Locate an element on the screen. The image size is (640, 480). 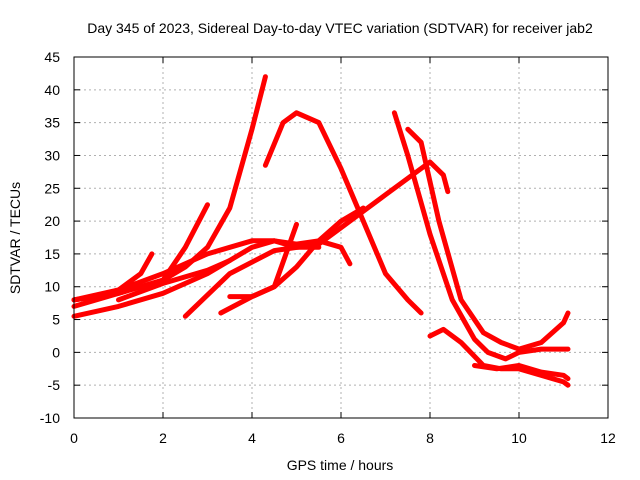
x-tick-label: 4 is located at coordinates (252, 438).